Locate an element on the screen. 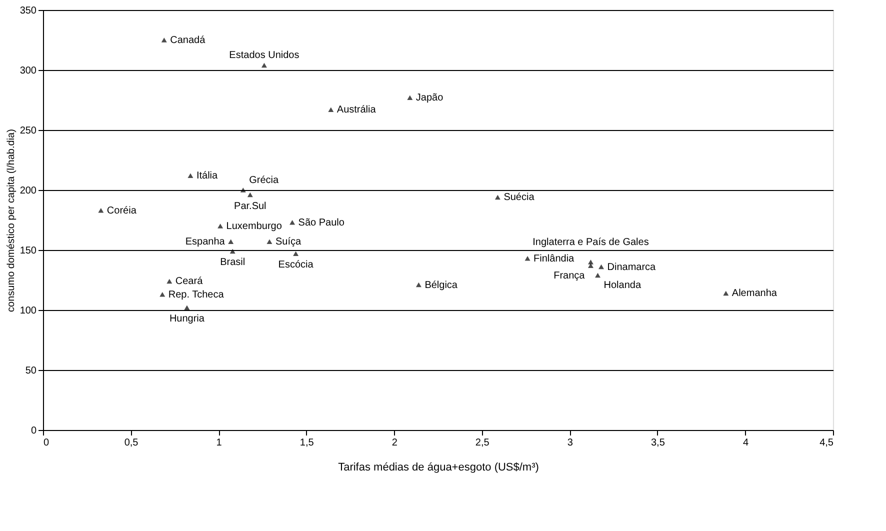  annotation: Estados Unidos is located at coordinates (264, 56).